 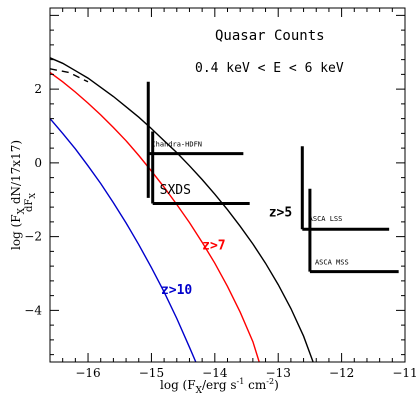 What do you see at coordinates (249, 203) in the screenshot?
I see `survey-labels: Chandra-HDFN SXDS ASCA LSS ASCA MSS` at bounding box center [249, 203].